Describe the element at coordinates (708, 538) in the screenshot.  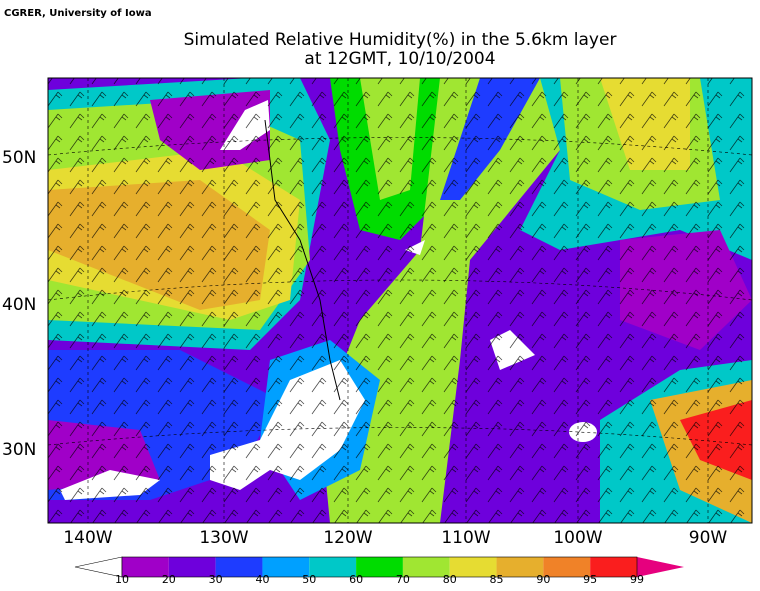
I see `longitude-label: 90W` at that location.